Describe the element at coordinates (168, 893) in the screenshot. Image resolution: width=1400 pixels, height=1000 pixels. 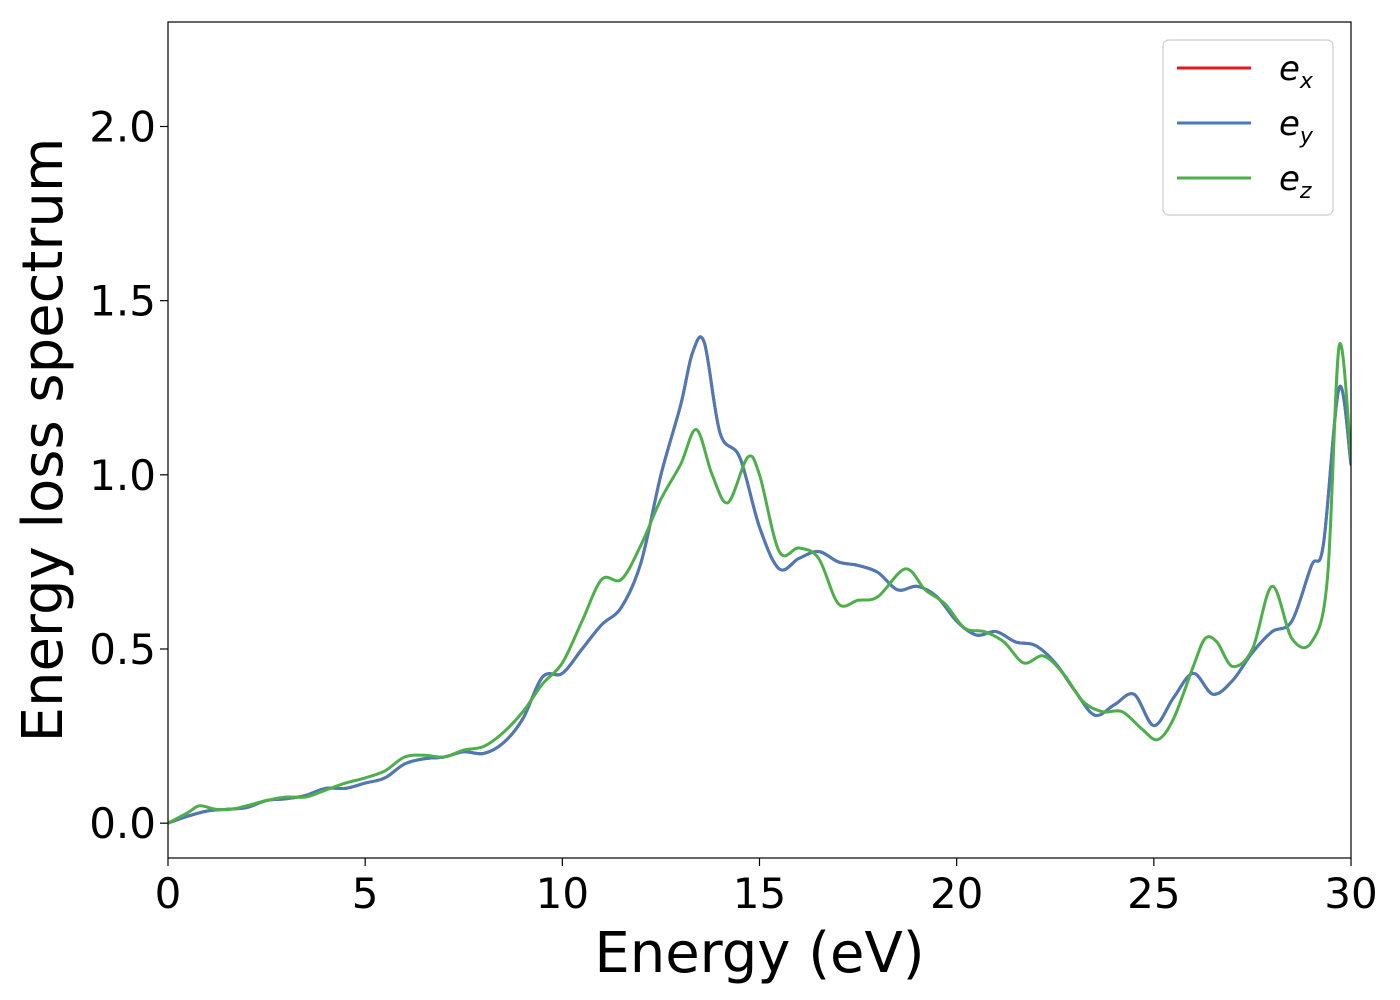
I see `x-tick-label: 0` at that location.